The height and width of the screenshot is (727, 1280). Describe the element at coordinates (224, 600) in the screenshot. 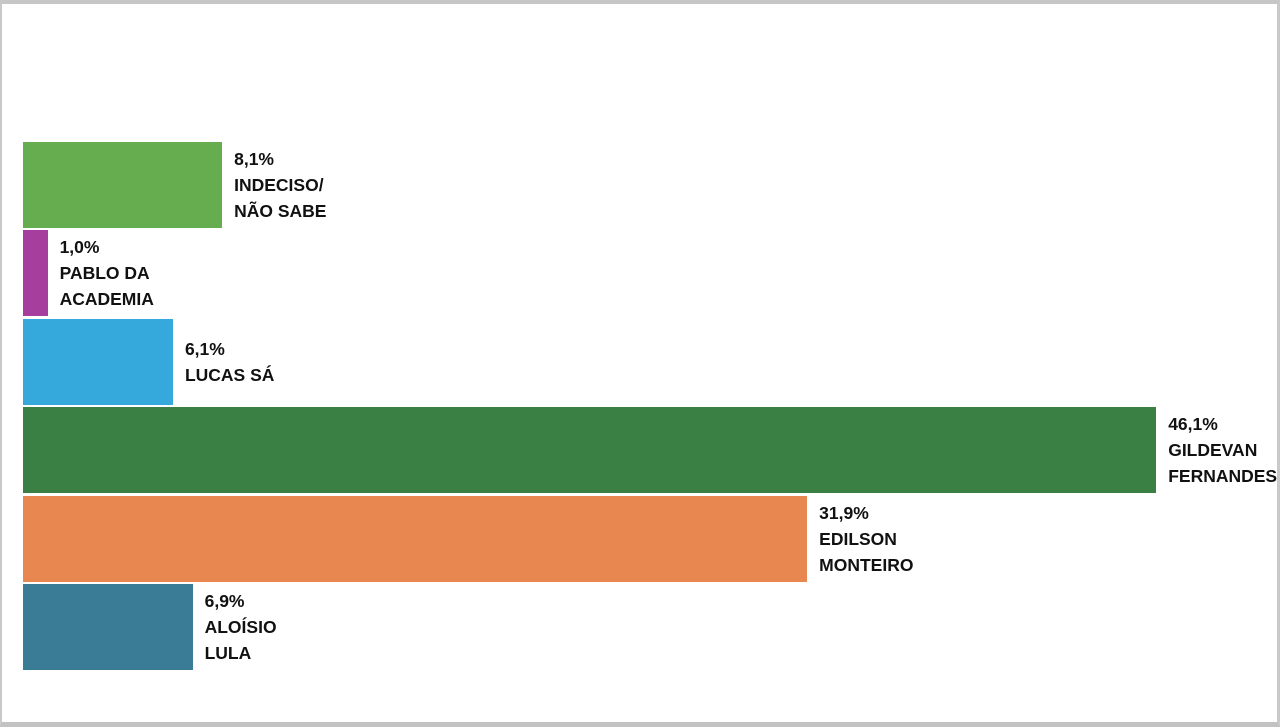

I see `value-label: 6,9%` at that location.